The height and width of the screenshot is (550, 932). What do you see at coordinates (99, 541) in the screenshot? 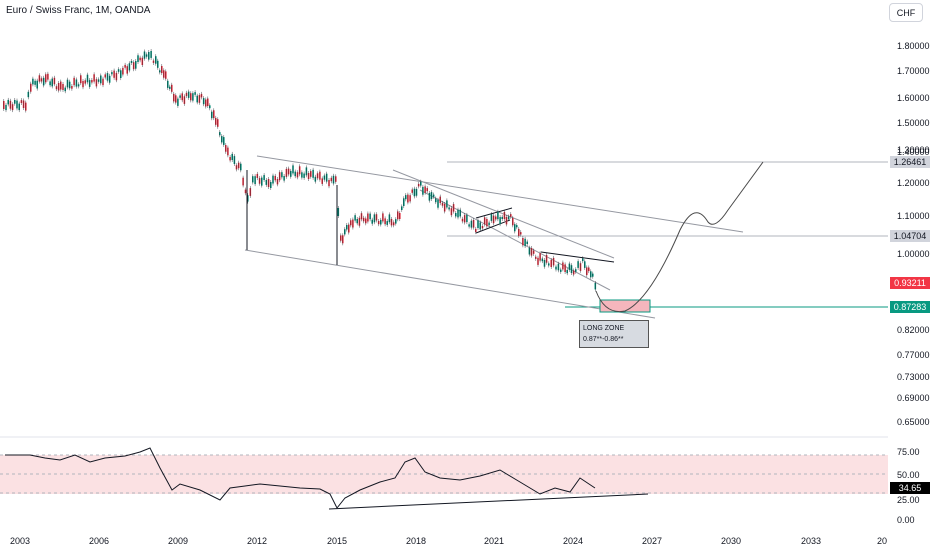
I see `time-tick: 2006` at bounding box center [99, 541].